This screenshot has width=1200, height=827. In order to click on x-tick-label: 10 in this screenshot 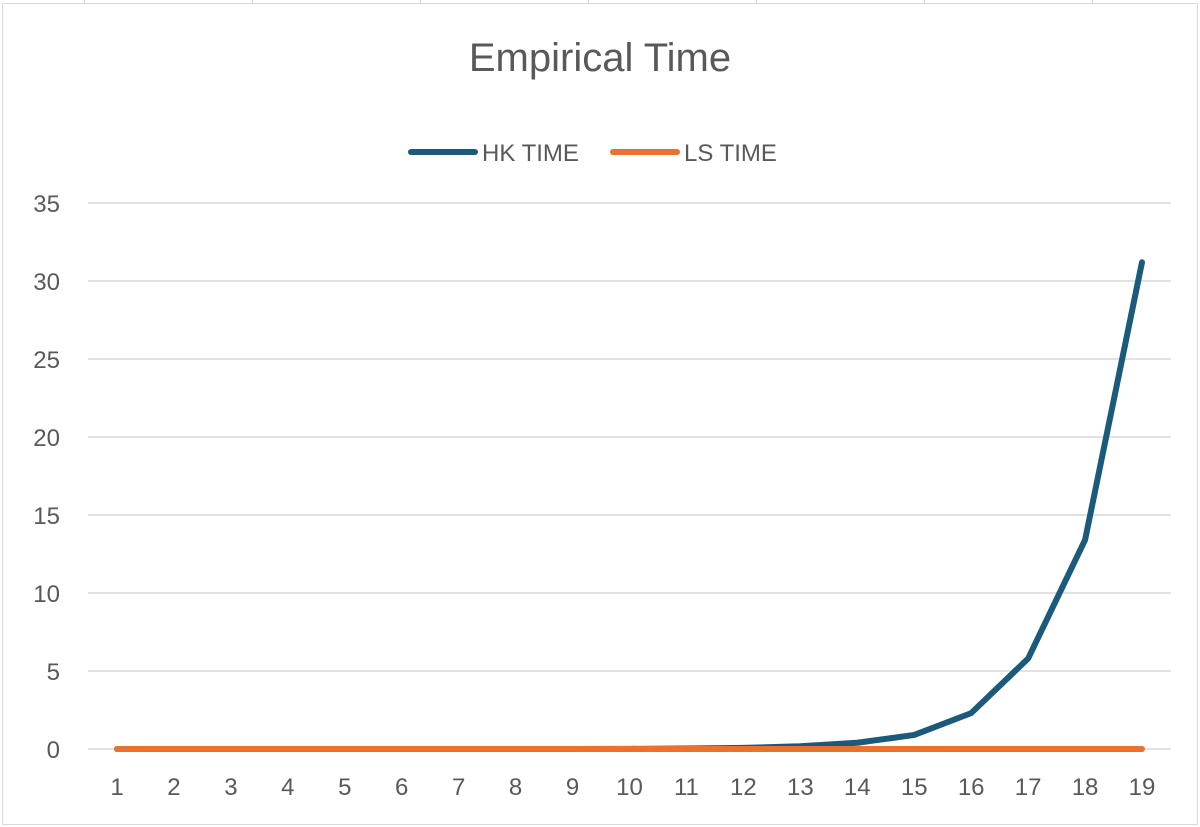, I will do `click(629, 787)`.